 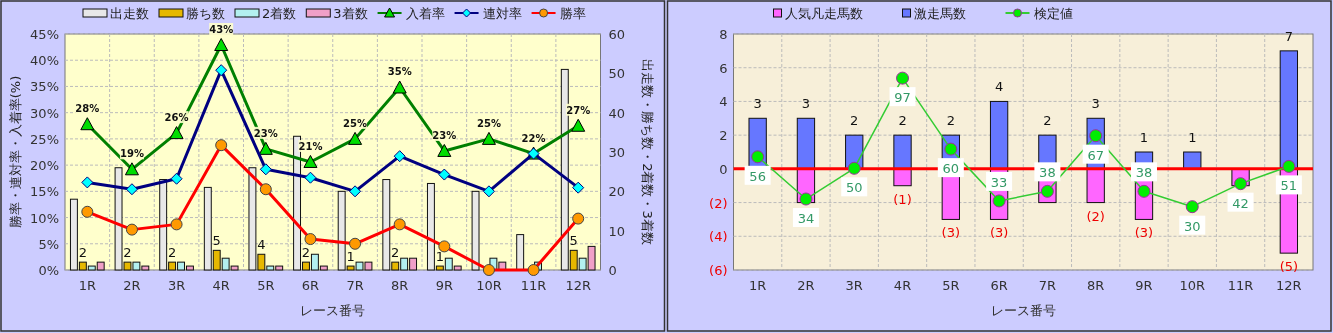 I want to click on data-label: 22%, so click(x=533, y=138).